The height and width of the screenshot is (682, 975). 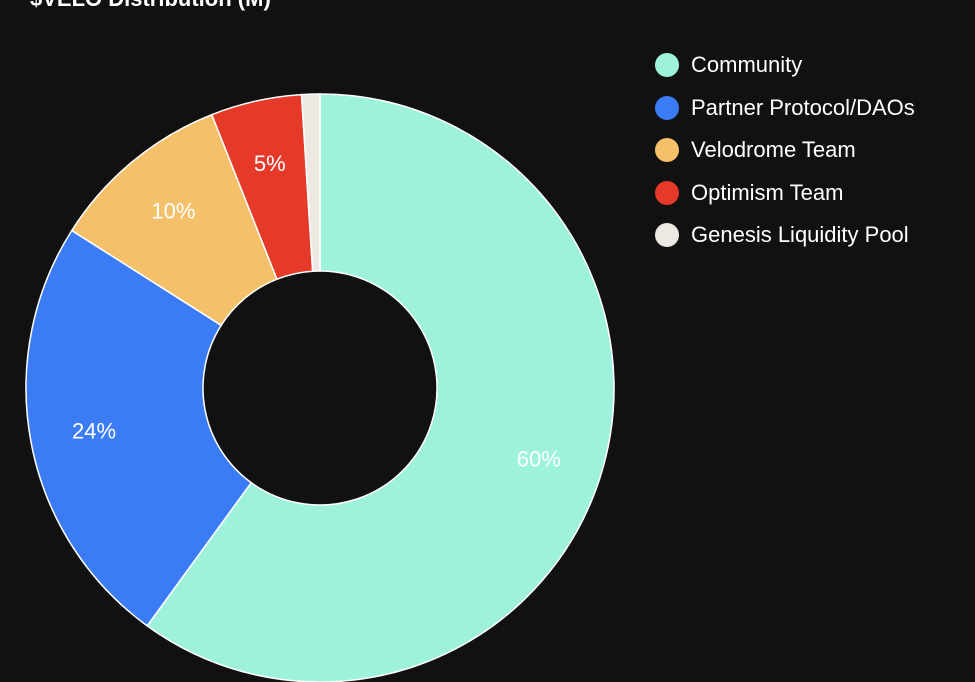 What do you see at coordinates (539, 459) in the screenshot?
I see `slice-label-community: 60%` at bounding box center [539, 459].